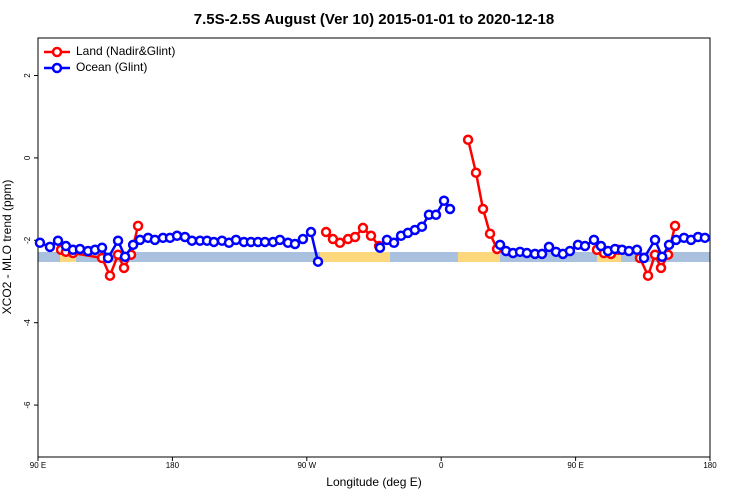 Image resolution: width=750 pixels, height=500 pixels. Describe the element at coordinates (27, 157) in the screenshot. I see `y-tick-label: 0` at that location.